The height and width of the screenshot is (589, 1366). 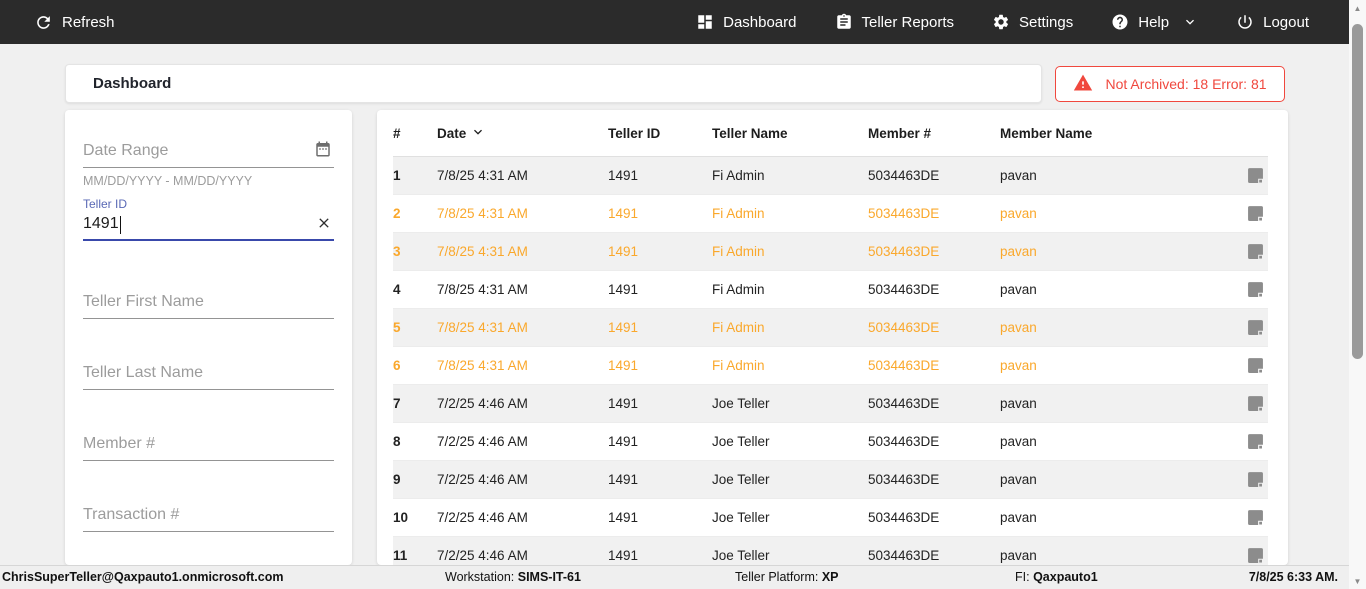 What do you see at coordinates (208, 375) in the screenshot?
I see `teller-last-name-input` at bounding box center [208, 375].